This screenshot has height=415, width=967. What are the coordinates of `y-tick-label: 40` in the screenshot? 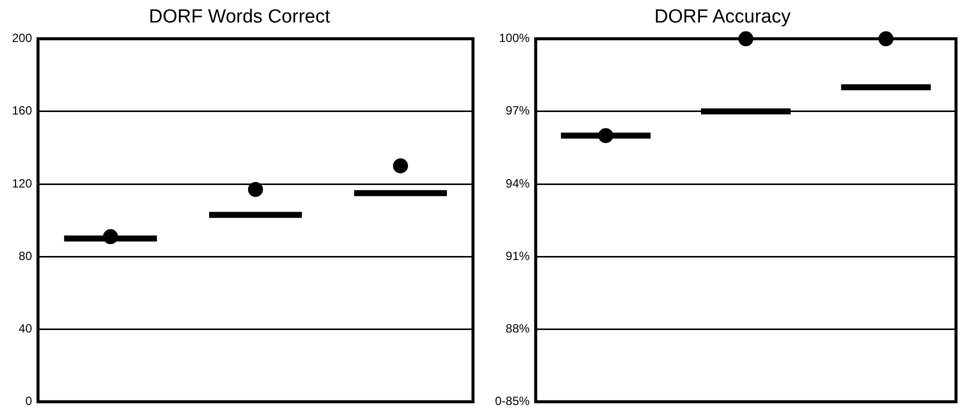 It's located at (25, 329).